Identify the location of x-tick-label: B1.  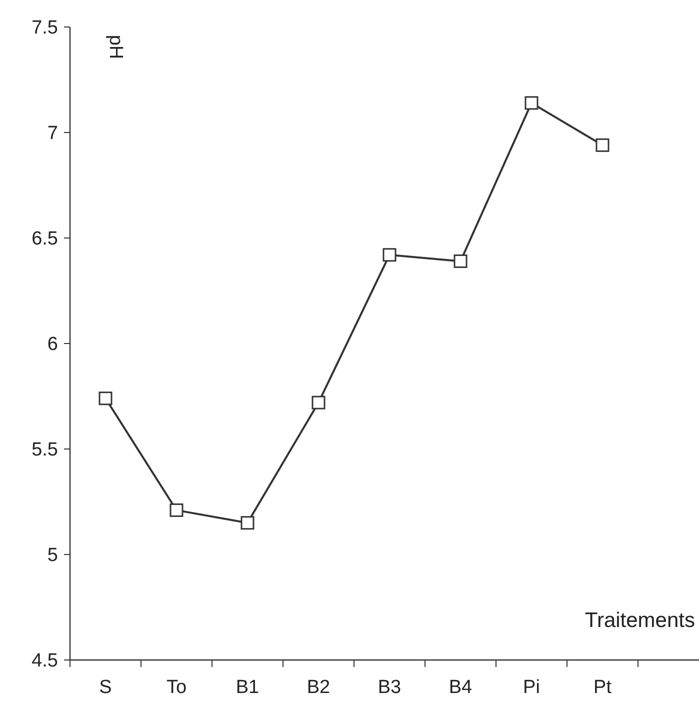
(248, 687).